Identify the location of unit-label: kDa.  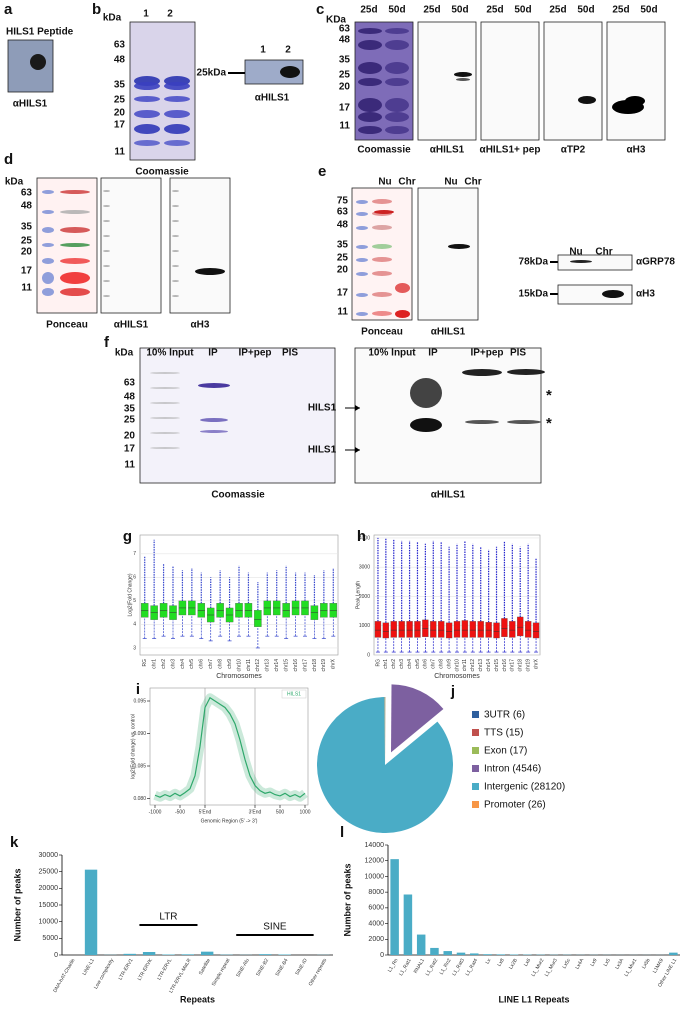
(14, 182).